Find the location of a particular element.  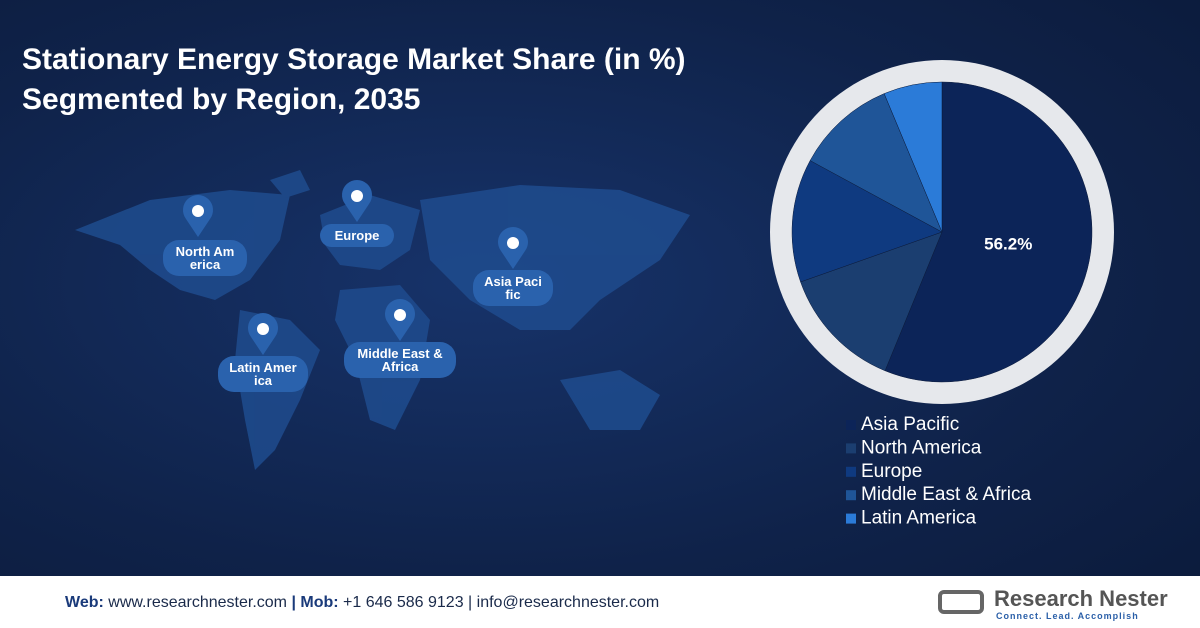

legend-label: North America is located at coordinates (921, 447).